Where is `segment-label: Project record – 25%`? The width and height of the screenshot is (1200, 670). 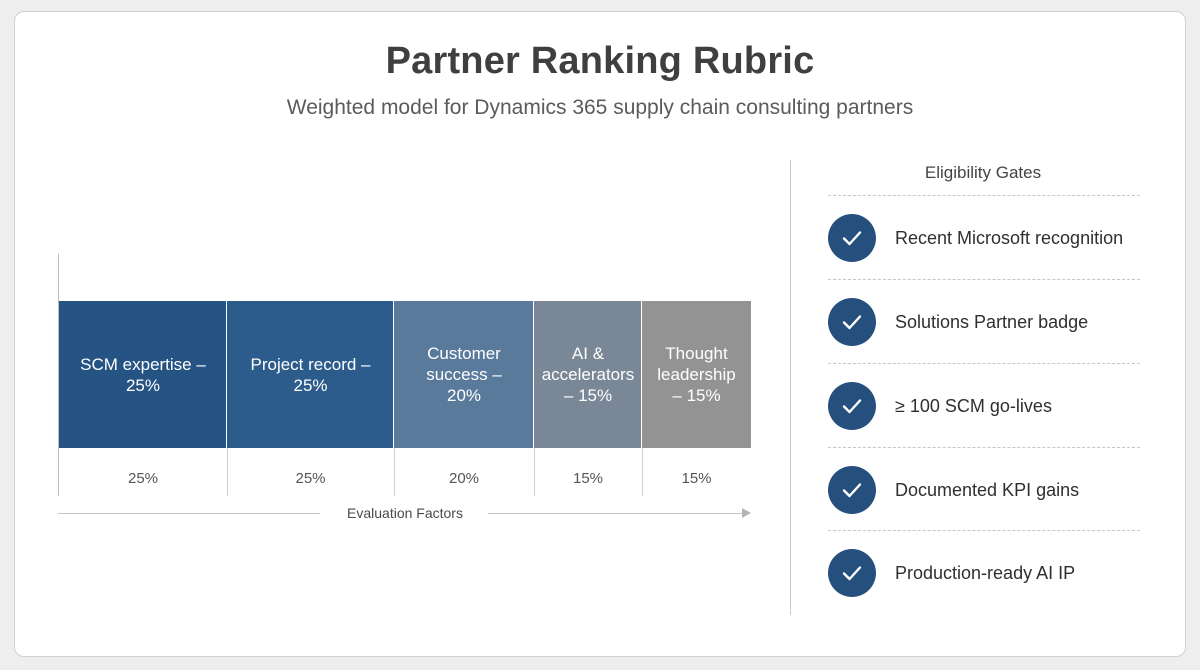 segment-label: Project record – 25% is located at coordinates (310, 374).